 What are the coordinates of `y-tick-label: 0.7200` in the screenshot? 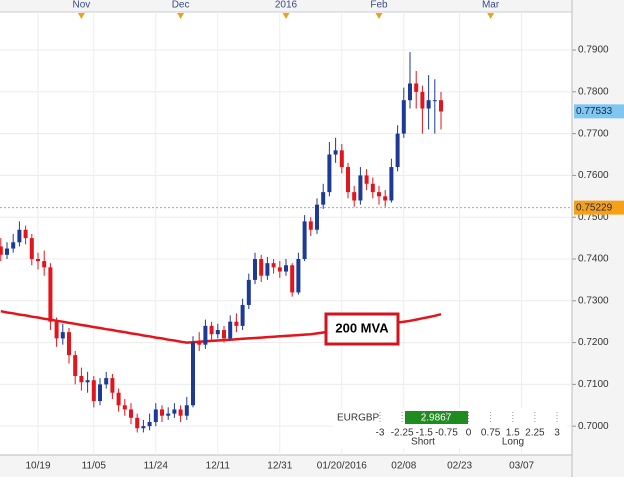 It's located at (593, 342).